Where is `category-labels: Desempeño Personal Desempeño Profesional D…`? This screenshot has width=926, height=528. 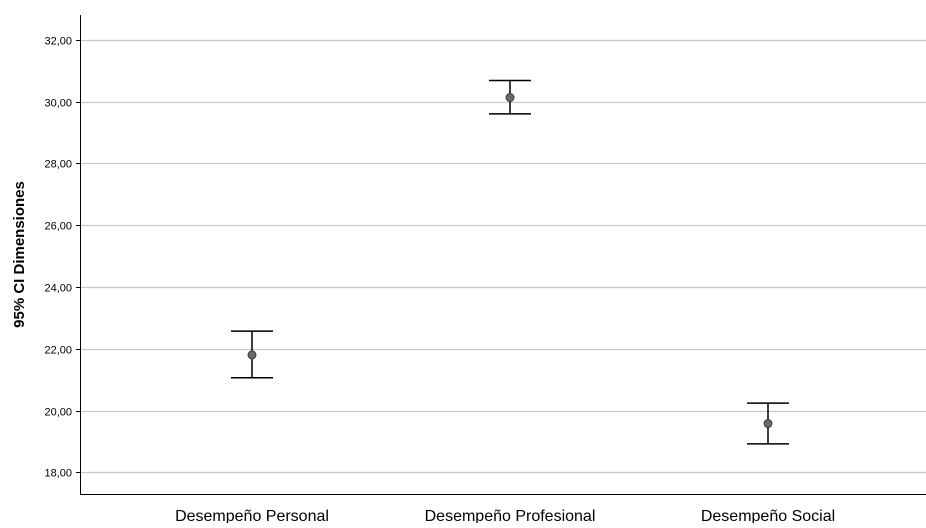 category-labels: Desempeño Personal Desempeño Profesional D… is located at coordinates (505, 516).